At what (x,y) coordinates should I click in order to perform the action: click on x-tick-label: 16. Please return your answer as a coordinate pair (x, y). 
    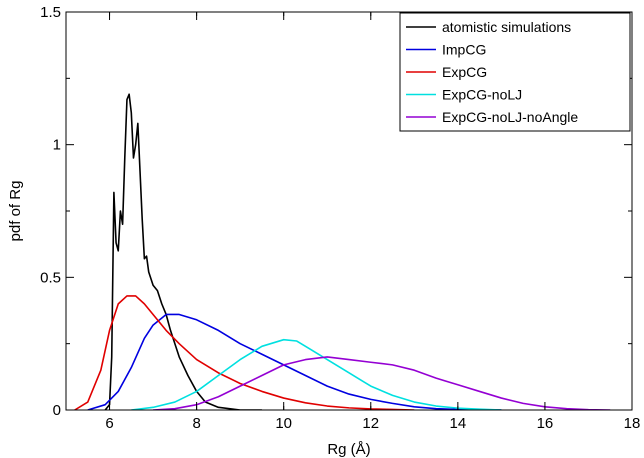
    Looking at the image, I should click on (545, 423).